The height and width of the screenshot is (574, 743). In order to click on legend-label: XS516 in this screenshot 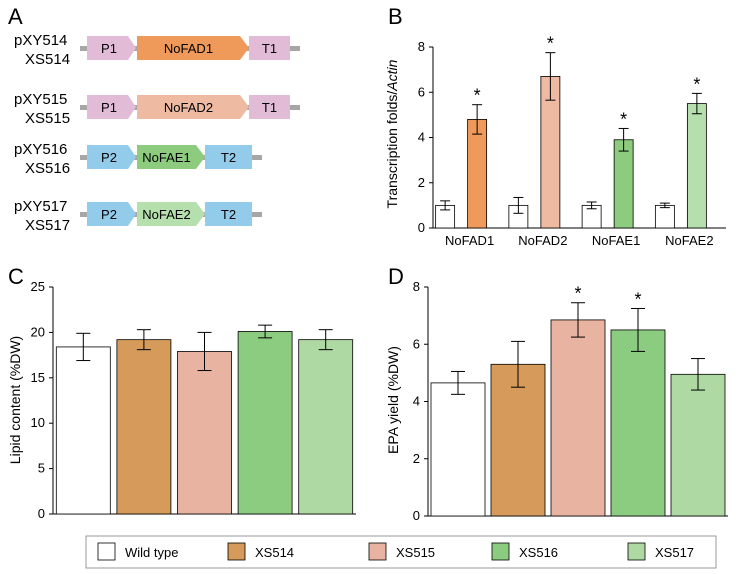, I will do `click(538, 552)`.